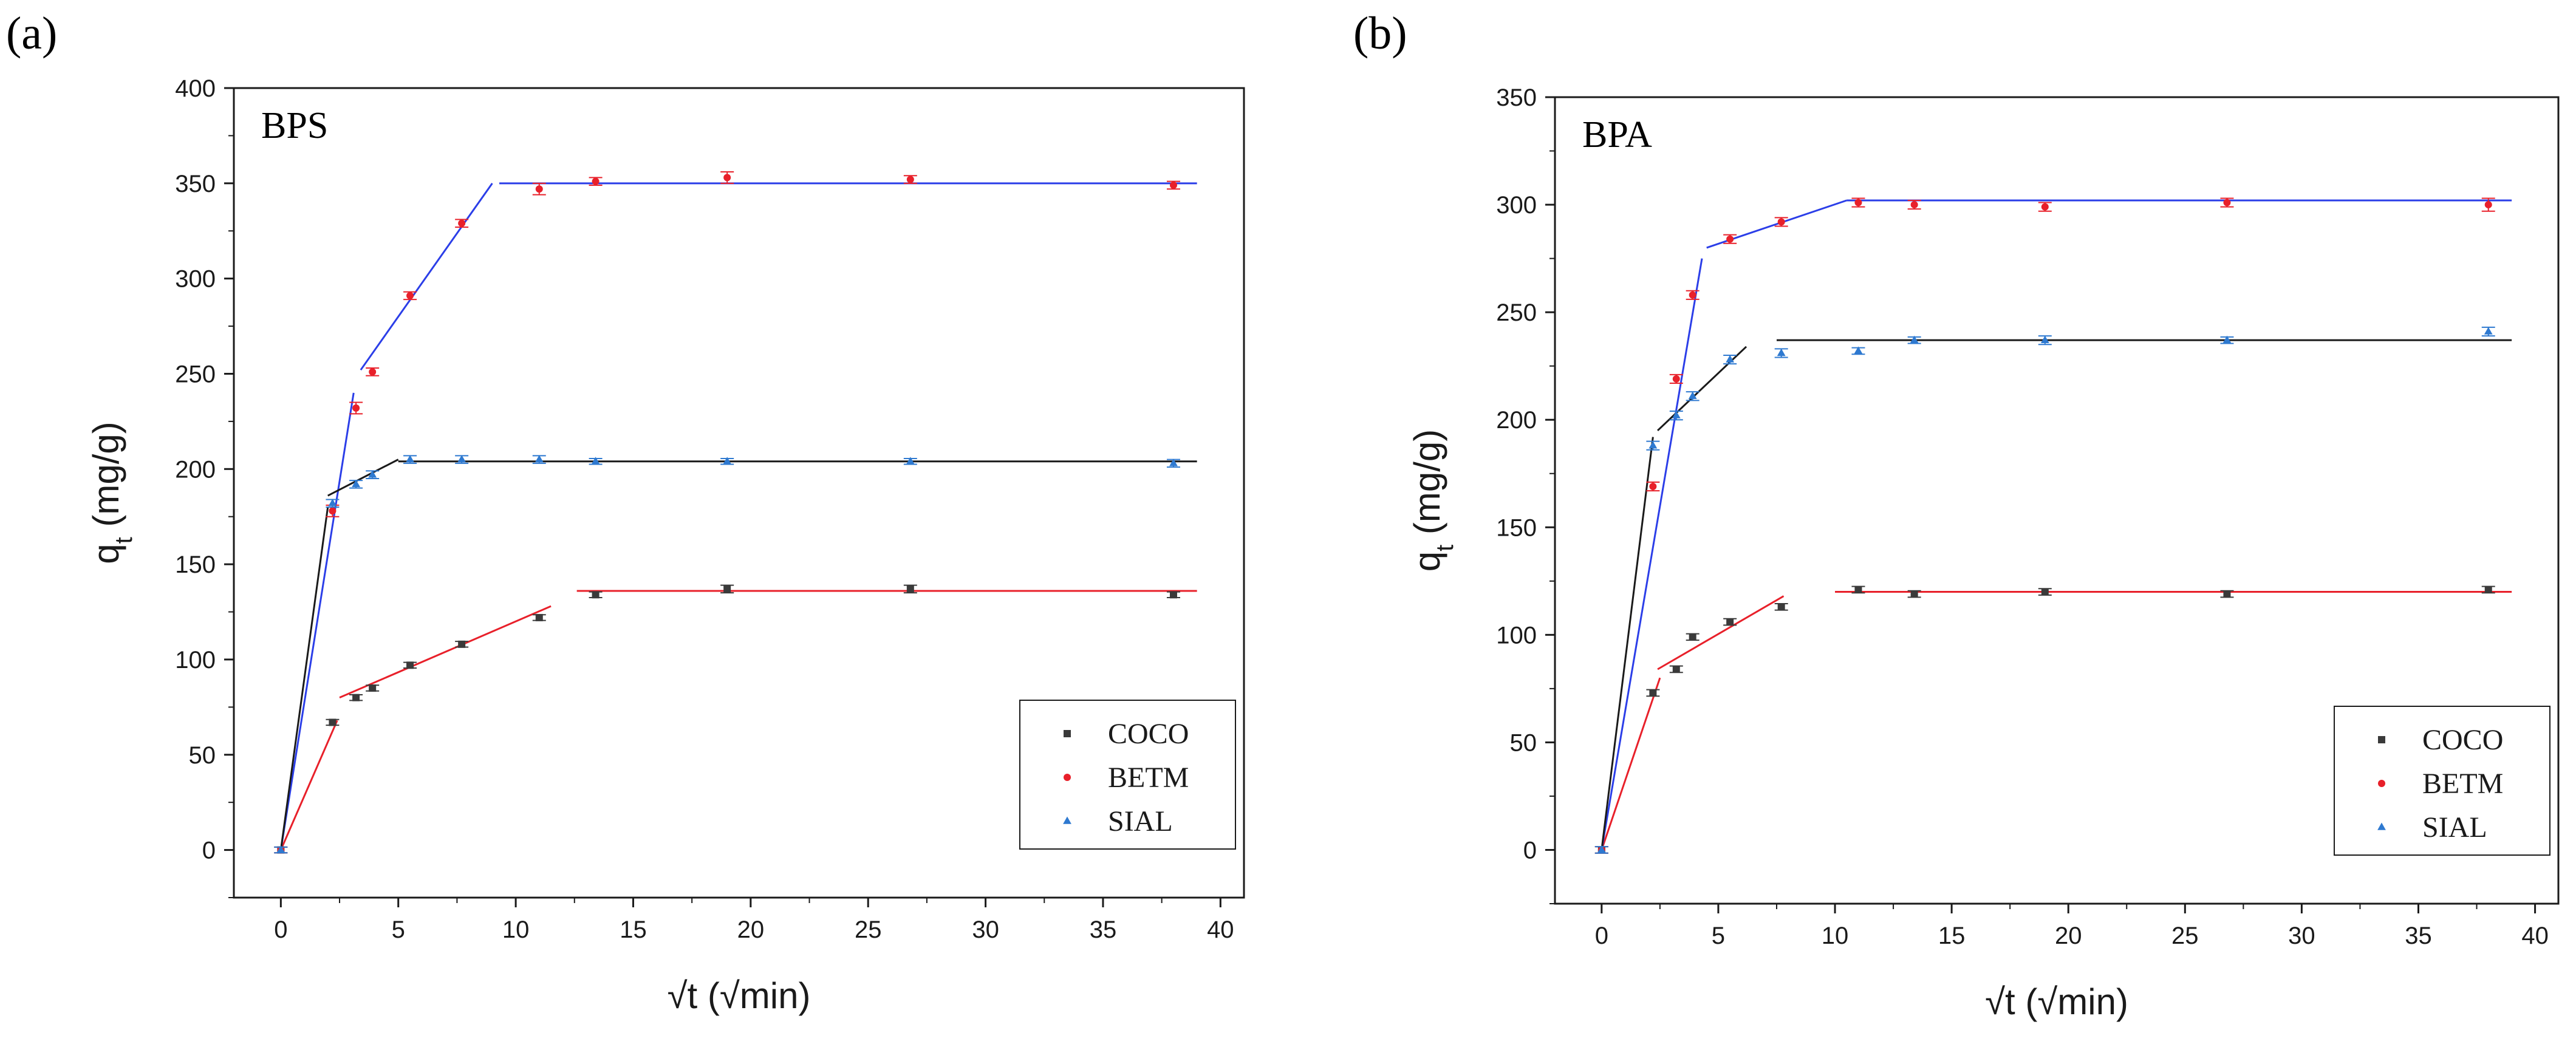 The image size is (2576, 1047). What do you see at coordinates (1148, 734) in the screenshot?
I see `panel-a-legend-label-coco: COCO` at bounding box center [1148, 734].